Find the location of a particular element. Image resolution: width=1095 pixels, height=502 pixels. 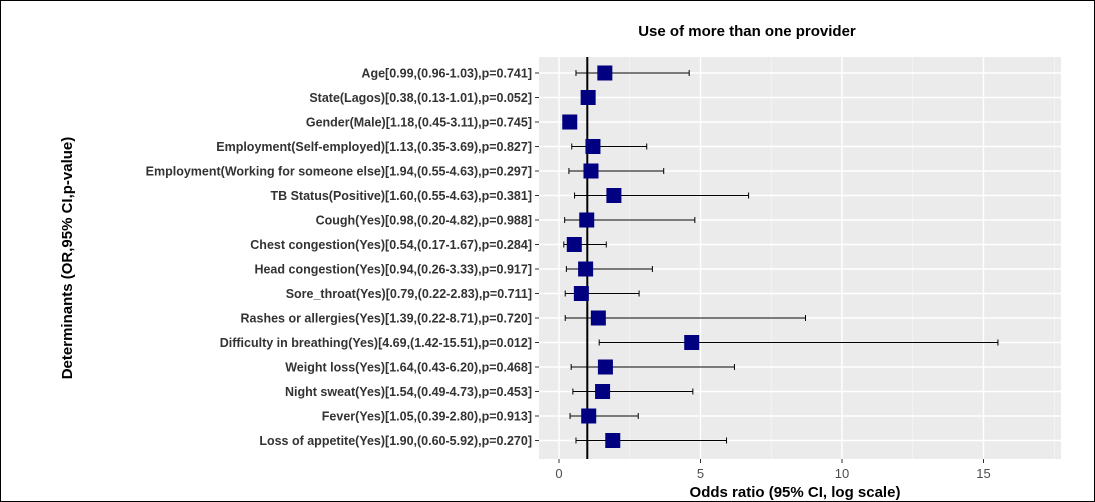

x-axis-title: Odds ratio (95% CI, log scale) is located at coordinates (795, 492).